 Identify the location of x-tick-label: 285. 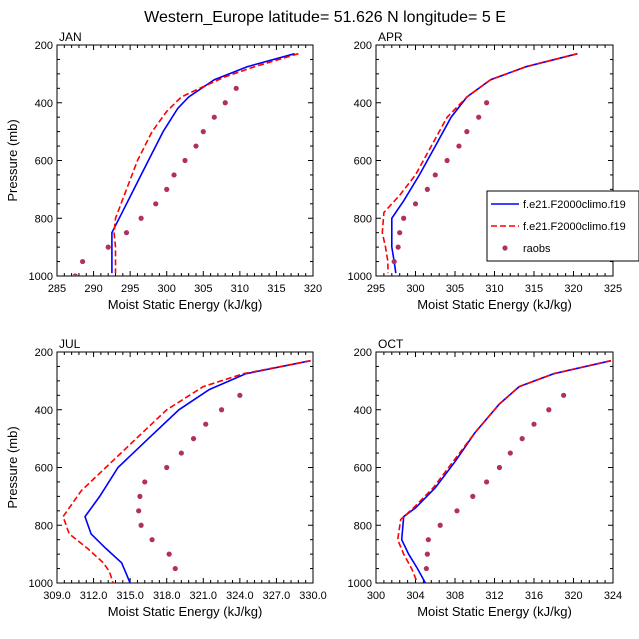
(57, 289).